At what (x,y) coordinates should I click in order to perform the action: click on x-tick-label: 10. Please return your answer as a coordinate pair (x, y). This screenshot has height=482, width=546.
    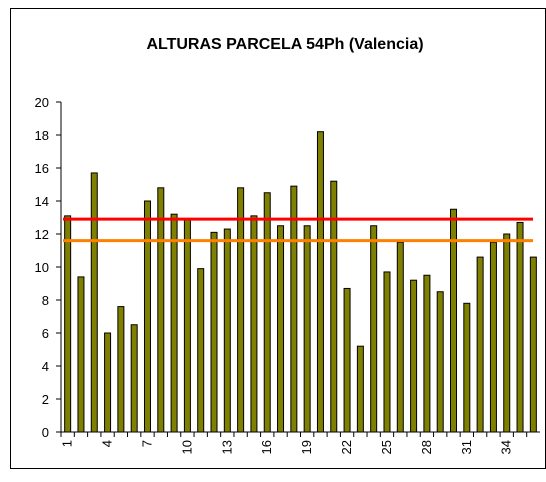
    Looking at the image, I should click on (186, 447).